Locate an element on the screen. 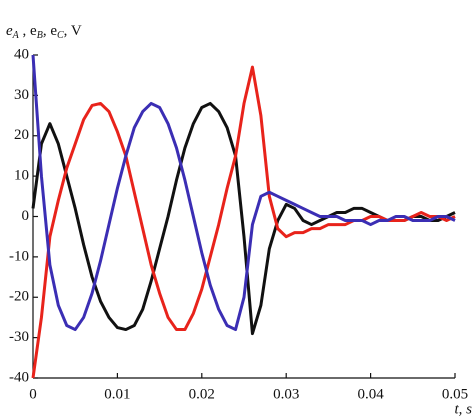  y-tick-label: 20 is located at coordinates (21, 135).